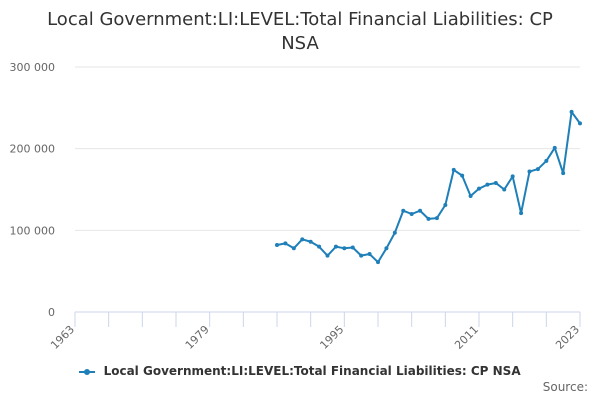 The image size is (600, 400). What do you see at coordinates (466, 337) in the screenshot?
I see `x-tick-label: 2011` at bounding box center [466, 337].